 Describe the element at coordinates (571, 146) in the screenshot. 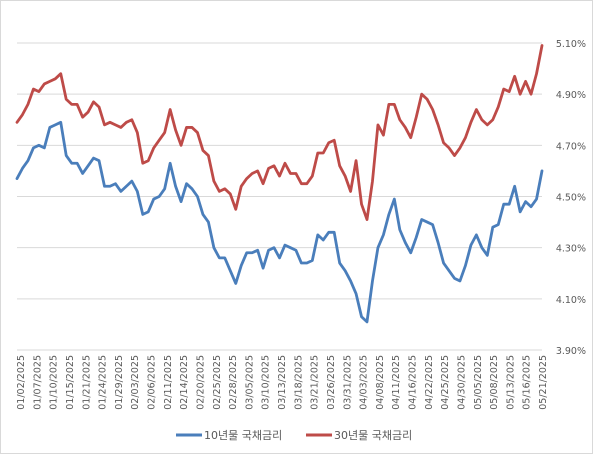

I see `y-tick-label: 4.70%` at that location.